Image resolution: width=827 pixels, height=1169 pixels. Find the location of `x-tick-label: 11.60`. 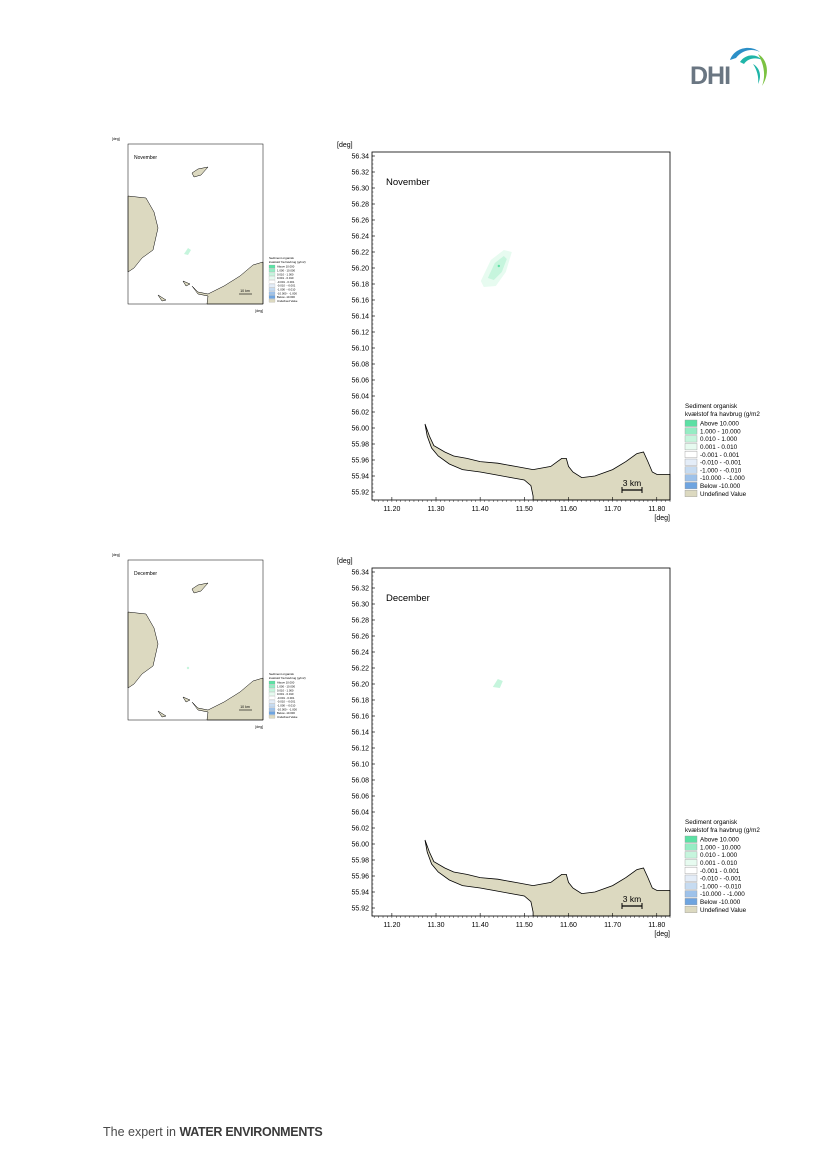

x-tick-label: 11.60 is located at coordinates (568, 509).